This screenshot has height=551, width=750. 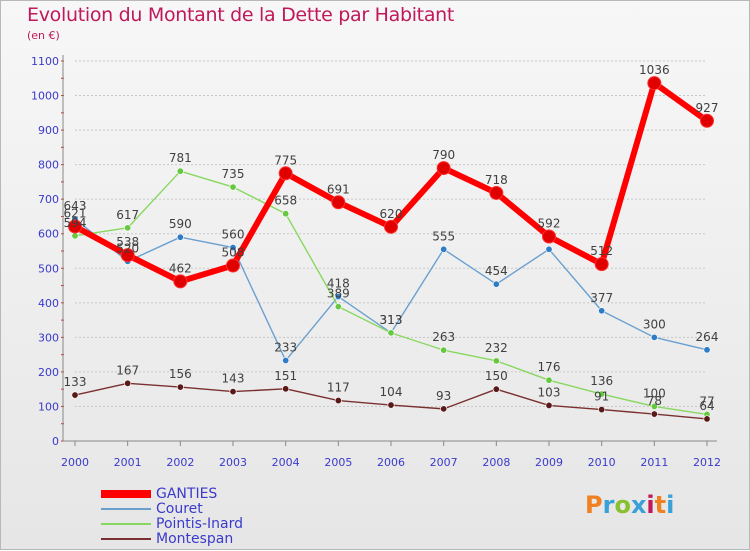 I want to click on data-label: 735, so click(x=233, y=174).